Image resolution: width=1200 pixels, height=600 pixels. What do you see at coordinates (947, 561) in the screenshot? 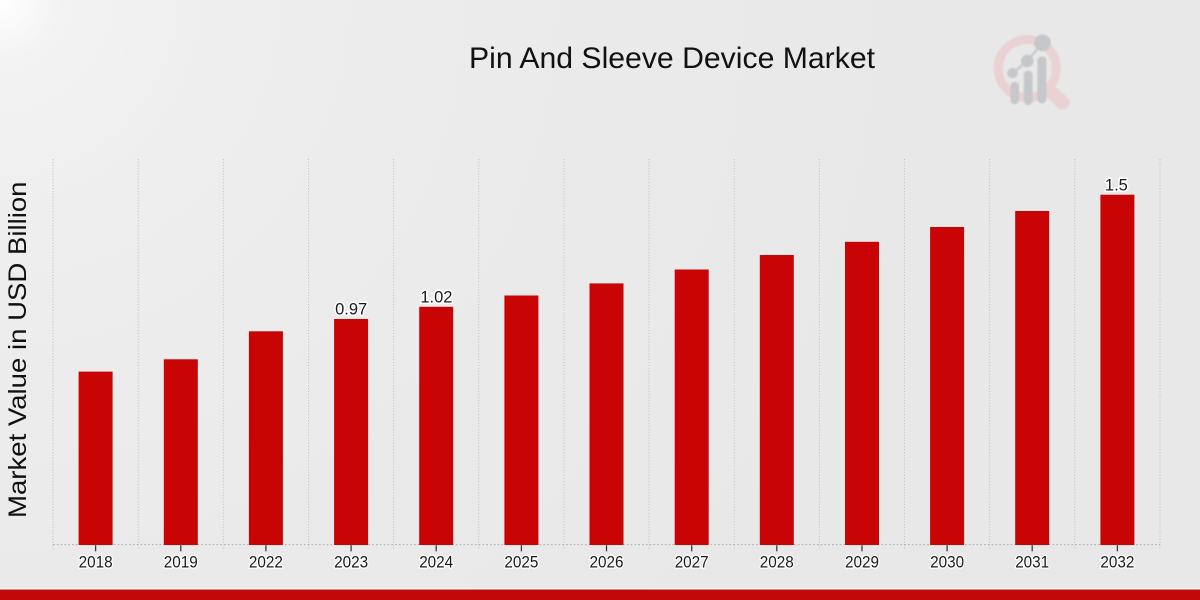
I see `svg-text: 2030` at bounding box center [947, 561].